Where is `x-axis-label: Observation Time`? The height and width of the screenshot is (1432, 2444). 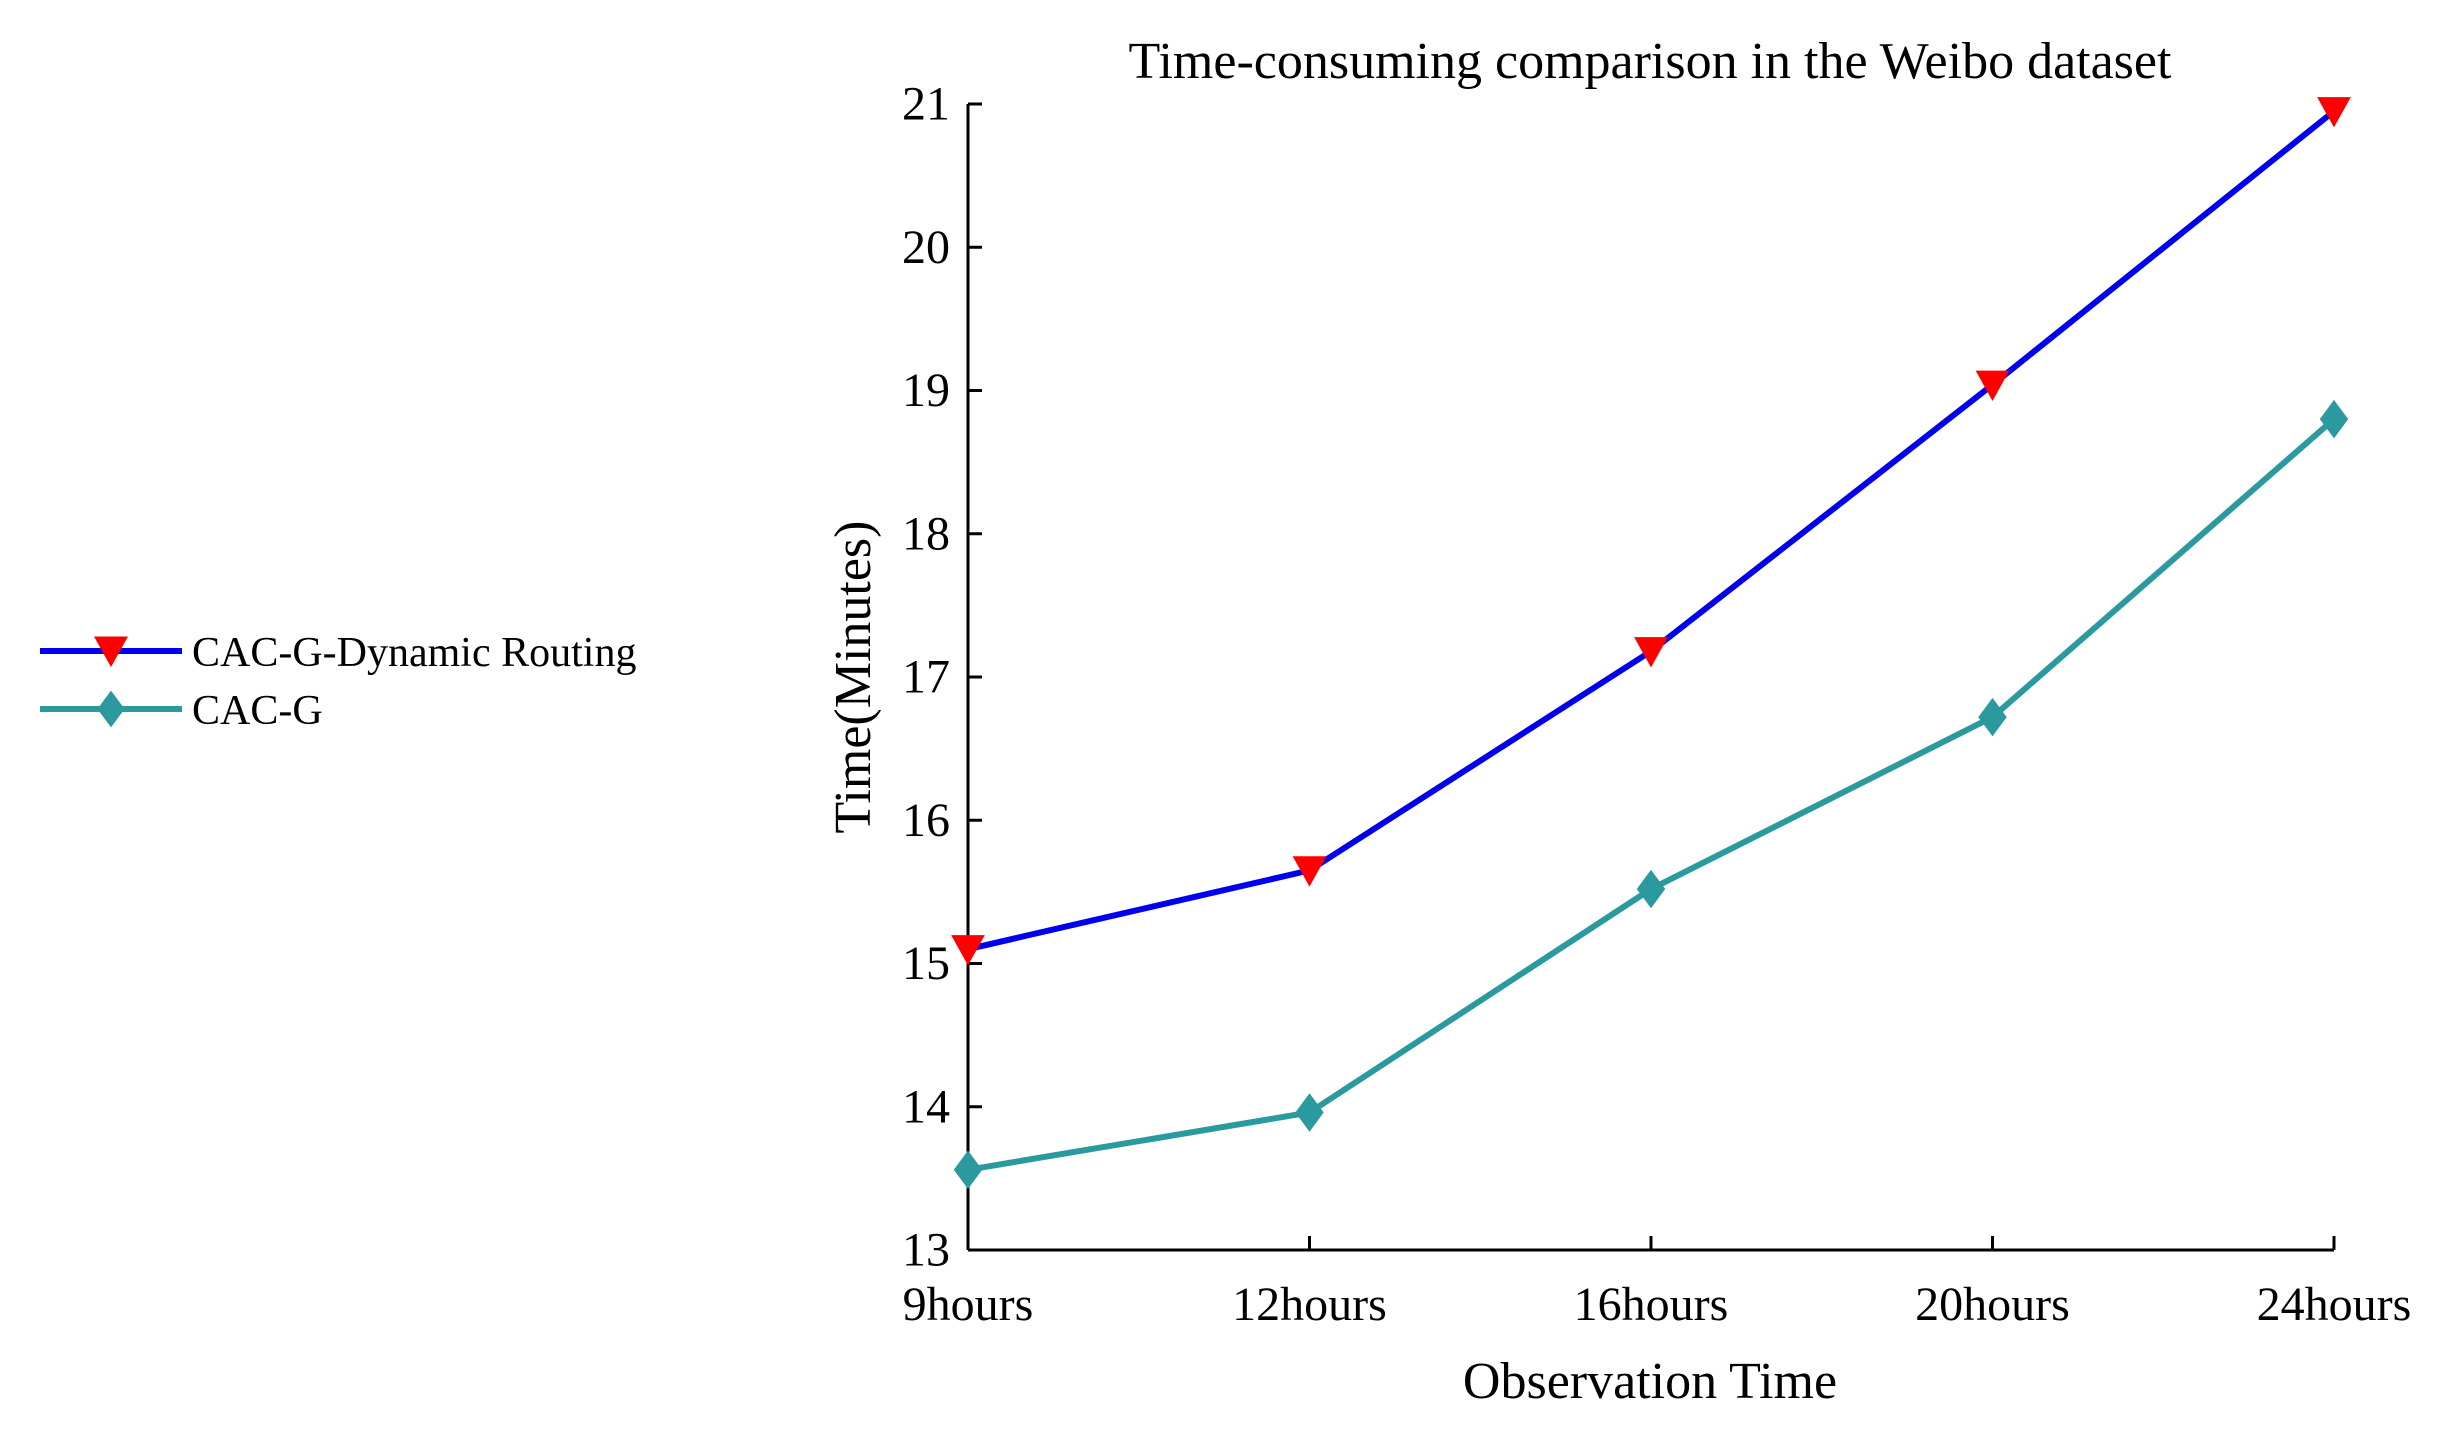
x-axis-label: Observation Time is located at coordinates (1650, 1381).